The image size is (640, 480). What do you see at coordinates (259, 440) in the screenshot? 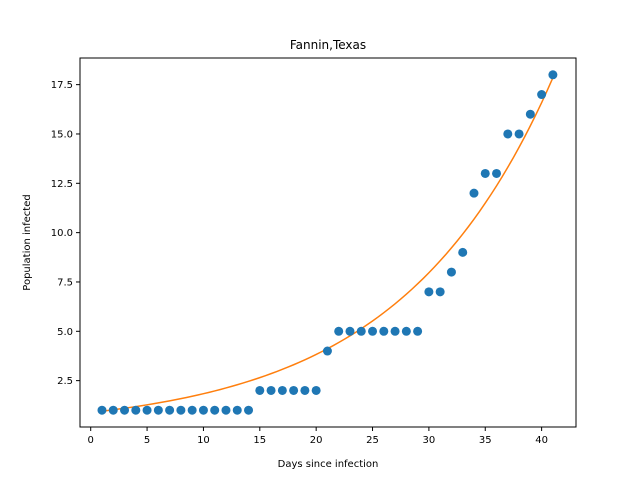
I see `x-tick-label: 15` at bounding box center [259, 440].